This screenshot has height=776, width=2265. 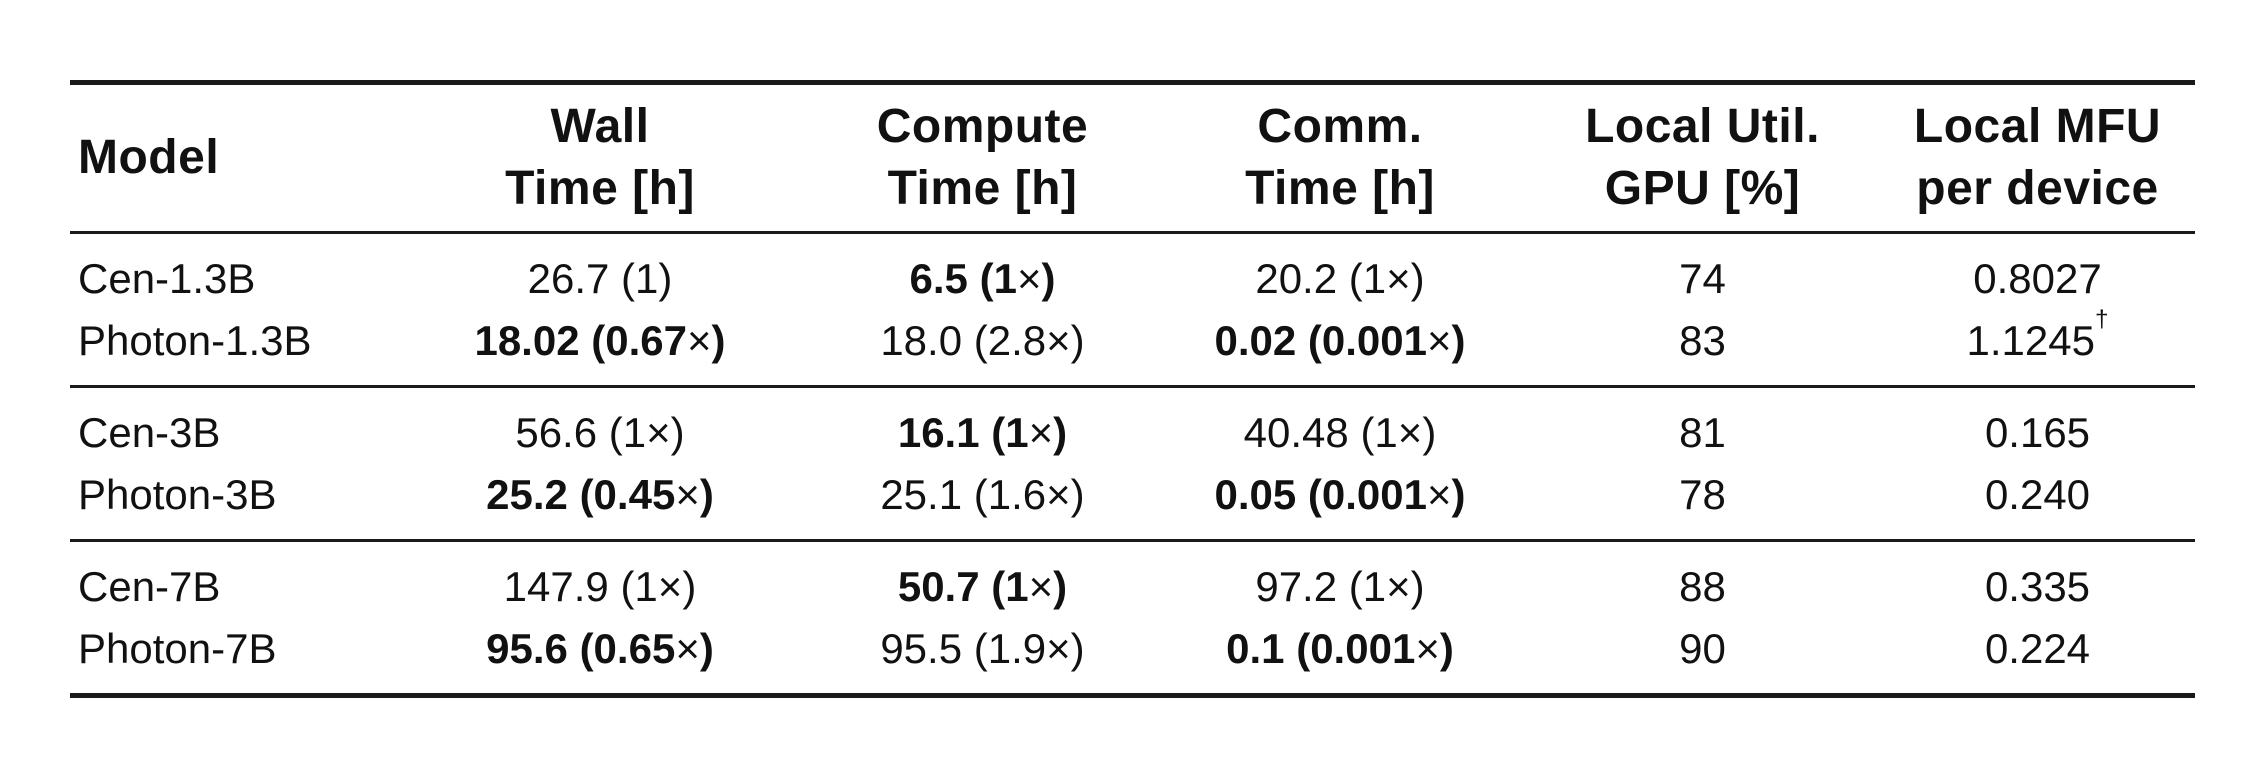 What do you see at coordinates (2037, 586) in the screenshot?
I see `mfu-value-cell: 0.335` at bounding box center [2037, 586].